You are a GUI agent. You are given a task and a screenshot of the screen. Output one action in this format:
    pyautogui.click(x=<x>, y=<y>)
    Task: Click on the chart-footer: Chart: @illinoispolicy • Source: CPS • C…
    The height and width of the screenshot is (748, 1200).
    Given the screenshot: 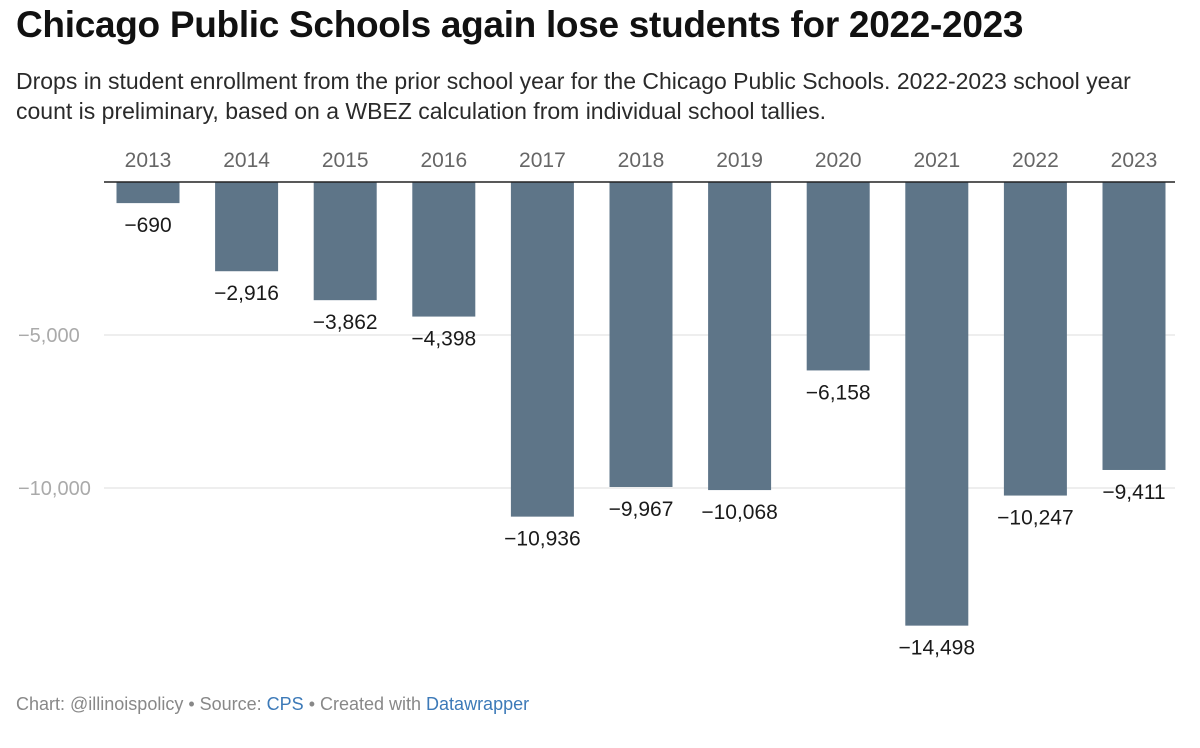 What is the action you would take?
    pyautogui.click(x=272, y=704)
    